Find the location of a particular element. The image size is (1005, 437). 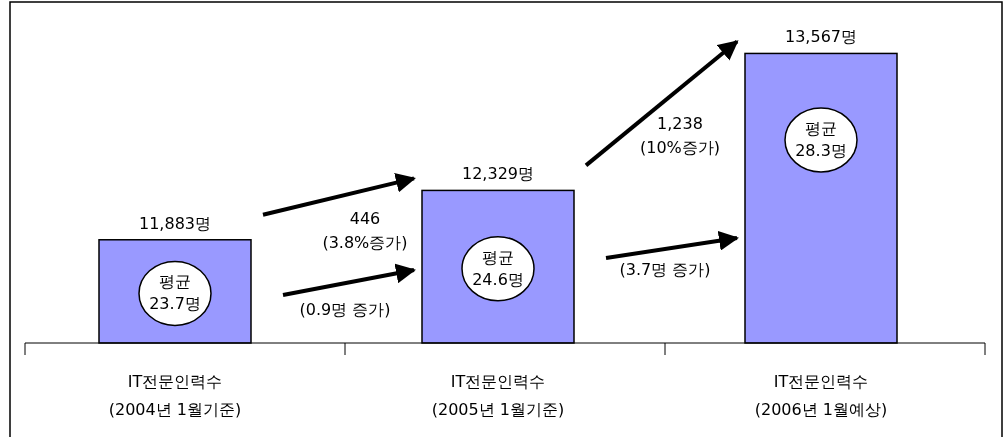

data-label: 13,567명 is located at coordinates (821, 36).